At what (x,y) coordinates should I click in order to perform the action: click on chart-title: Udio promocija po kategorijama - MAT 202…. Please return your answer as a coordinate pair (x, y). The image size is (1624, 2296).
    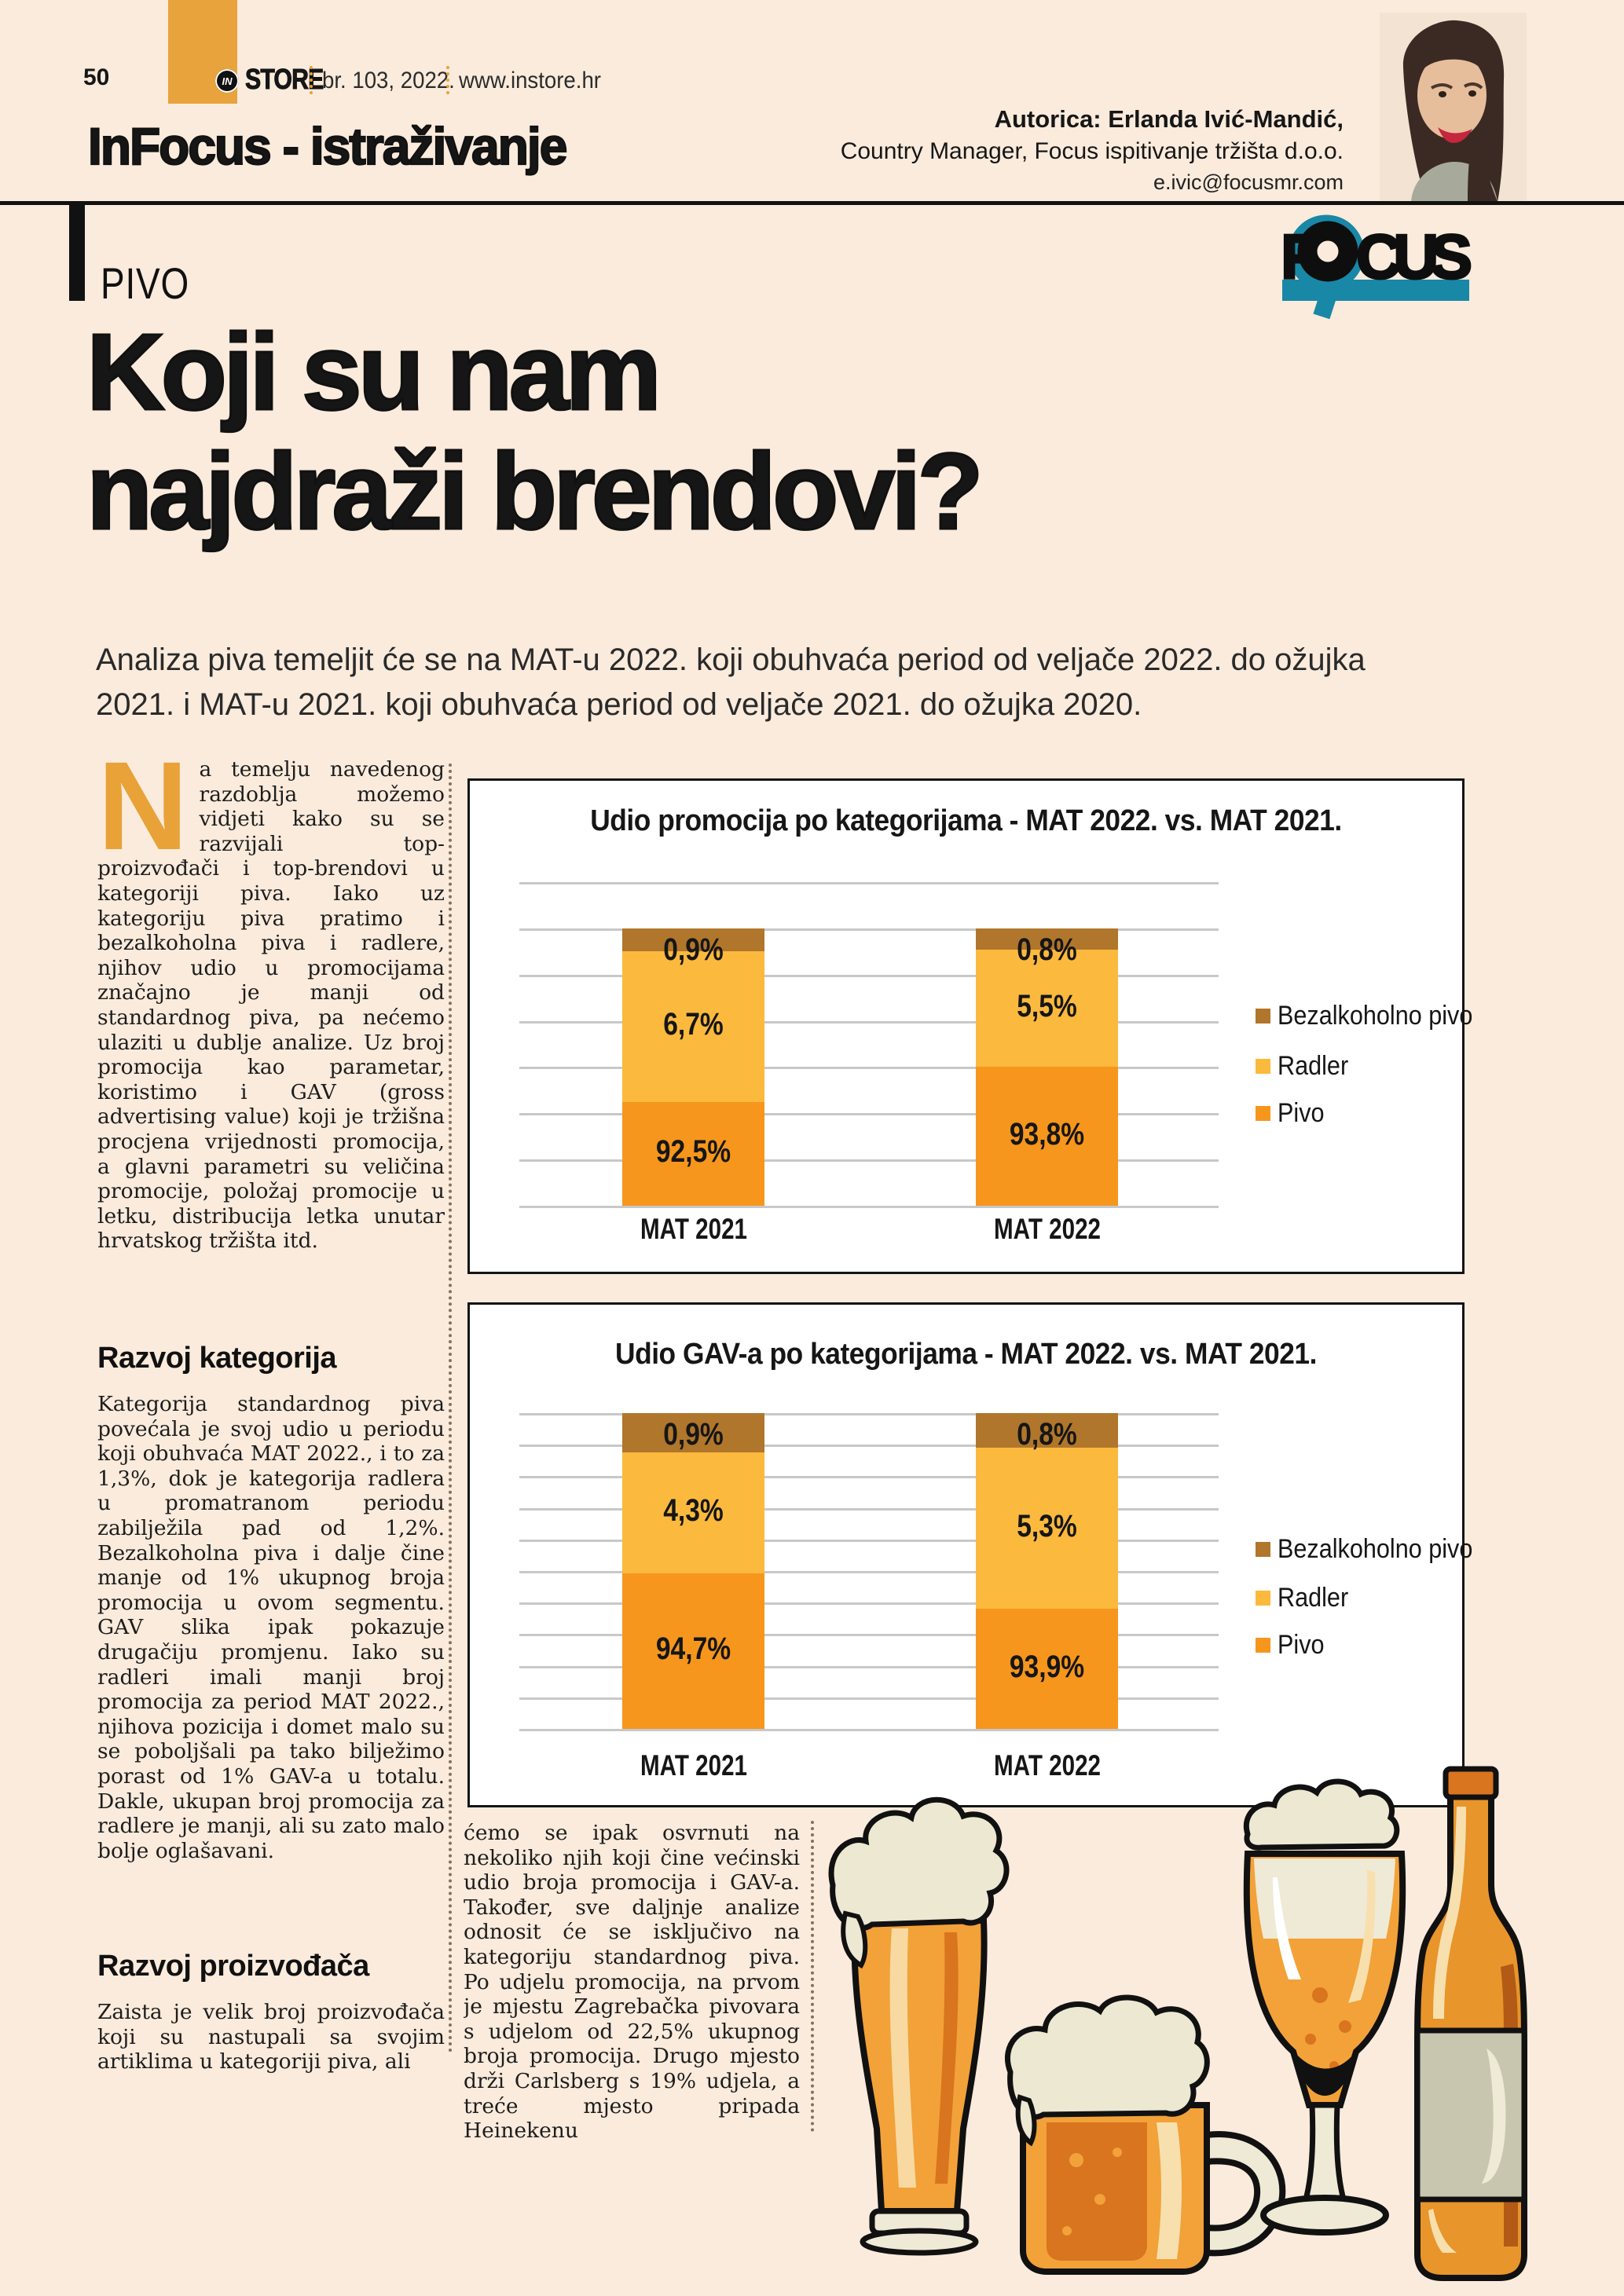
    Looking at the image, I should click on (966, 821).